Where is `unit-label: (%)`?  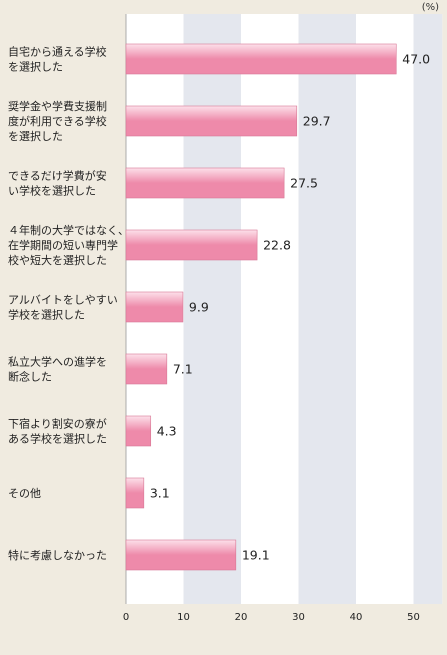
unit-label: (%) is located at coordinates (430, 7).